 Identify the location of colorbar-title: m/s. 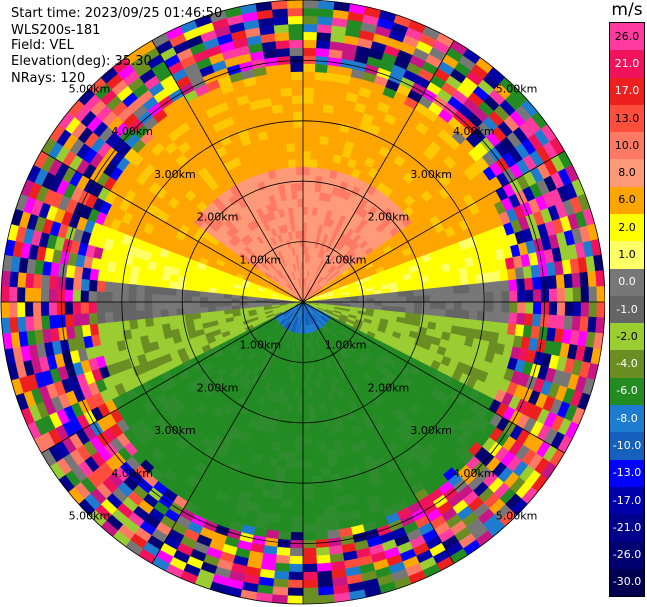
(627, 10).